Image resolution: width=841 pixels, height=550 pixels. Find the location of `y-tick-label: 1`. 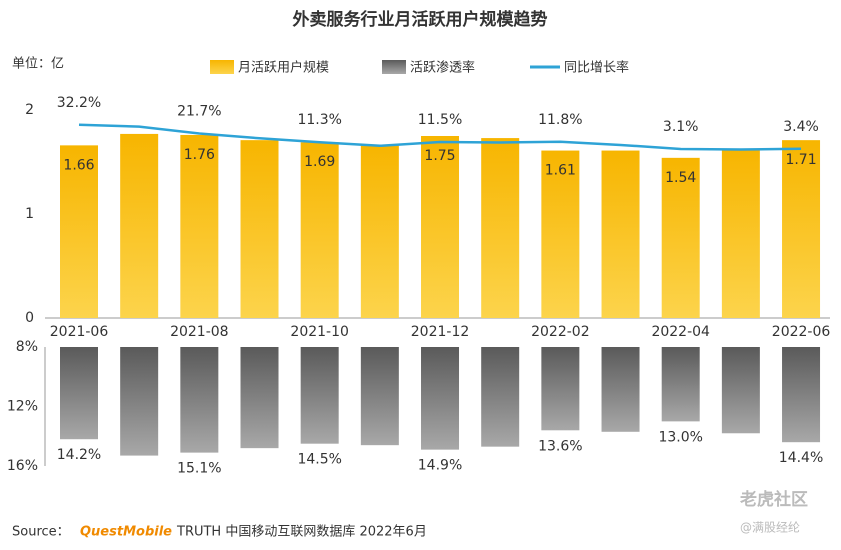

y-tick-label: 1 is located at coordinates (29, 214).